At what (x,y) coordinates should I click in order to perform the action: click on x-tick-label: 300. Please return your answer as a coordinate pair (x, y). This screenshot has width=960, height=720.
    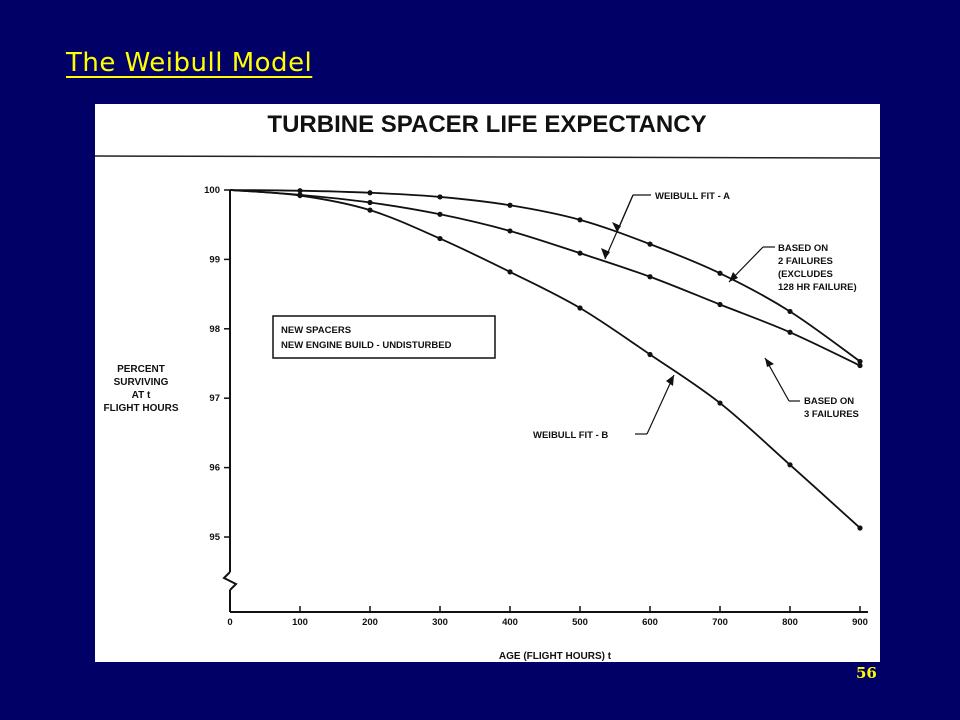
    Looking at the image, I should click on (440, 622).